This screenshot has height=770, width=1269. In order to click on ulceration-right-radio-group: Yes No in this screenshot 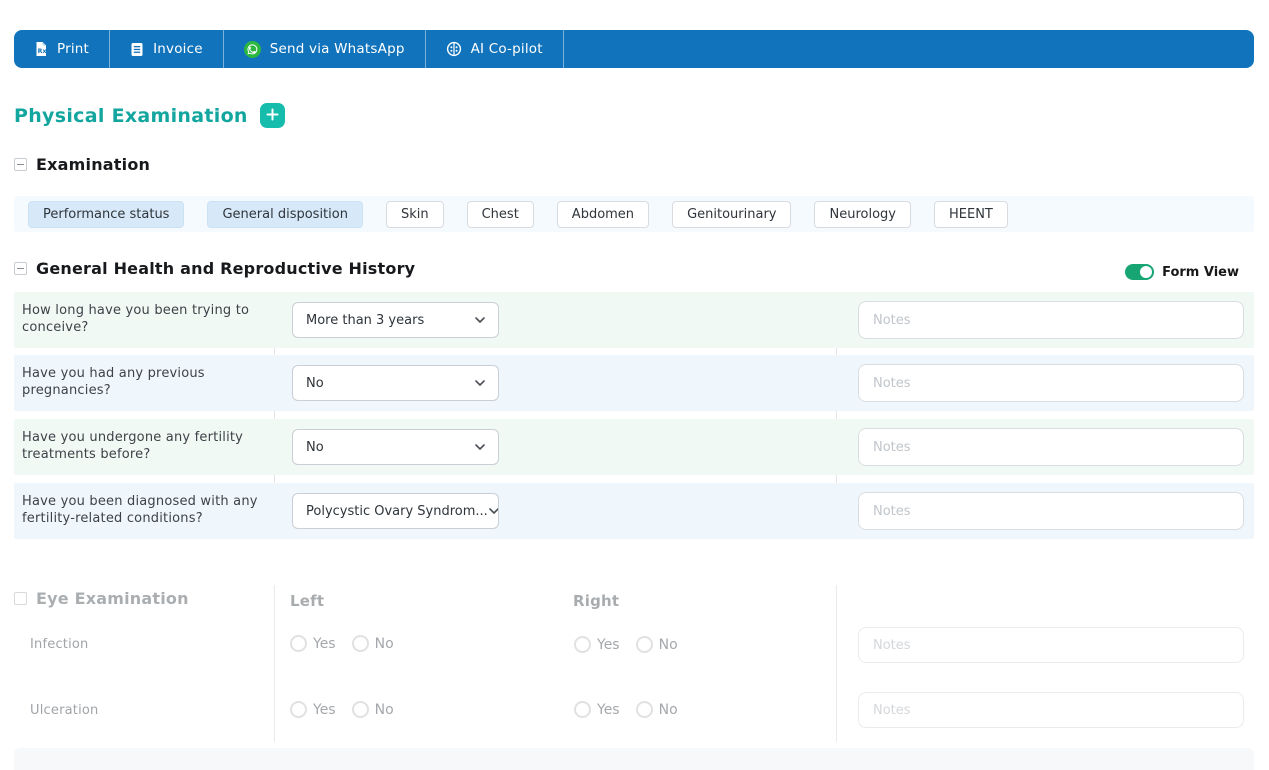, I will do `click(626, 709)`.